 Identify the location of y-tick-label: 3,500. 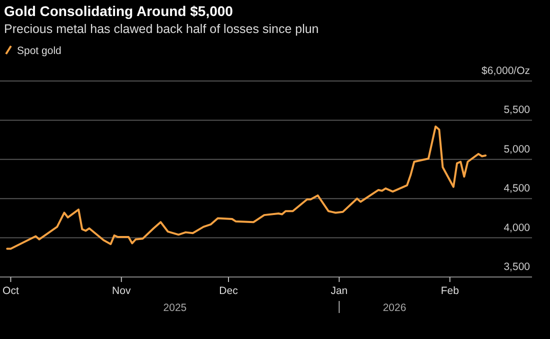
(517, 267).